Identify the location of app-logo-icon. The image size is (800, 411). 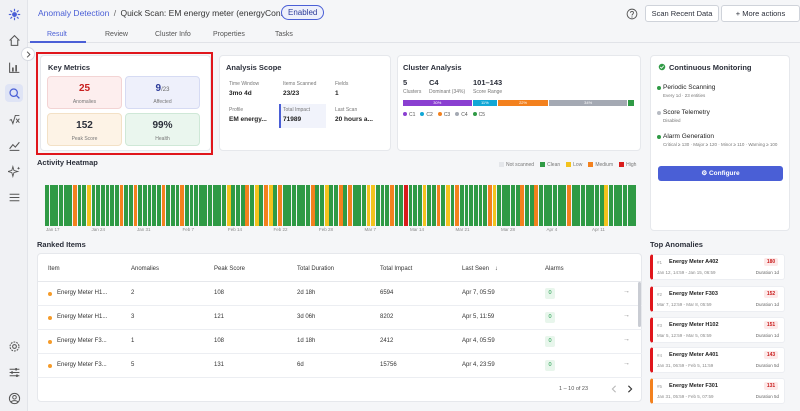
(14, 14).